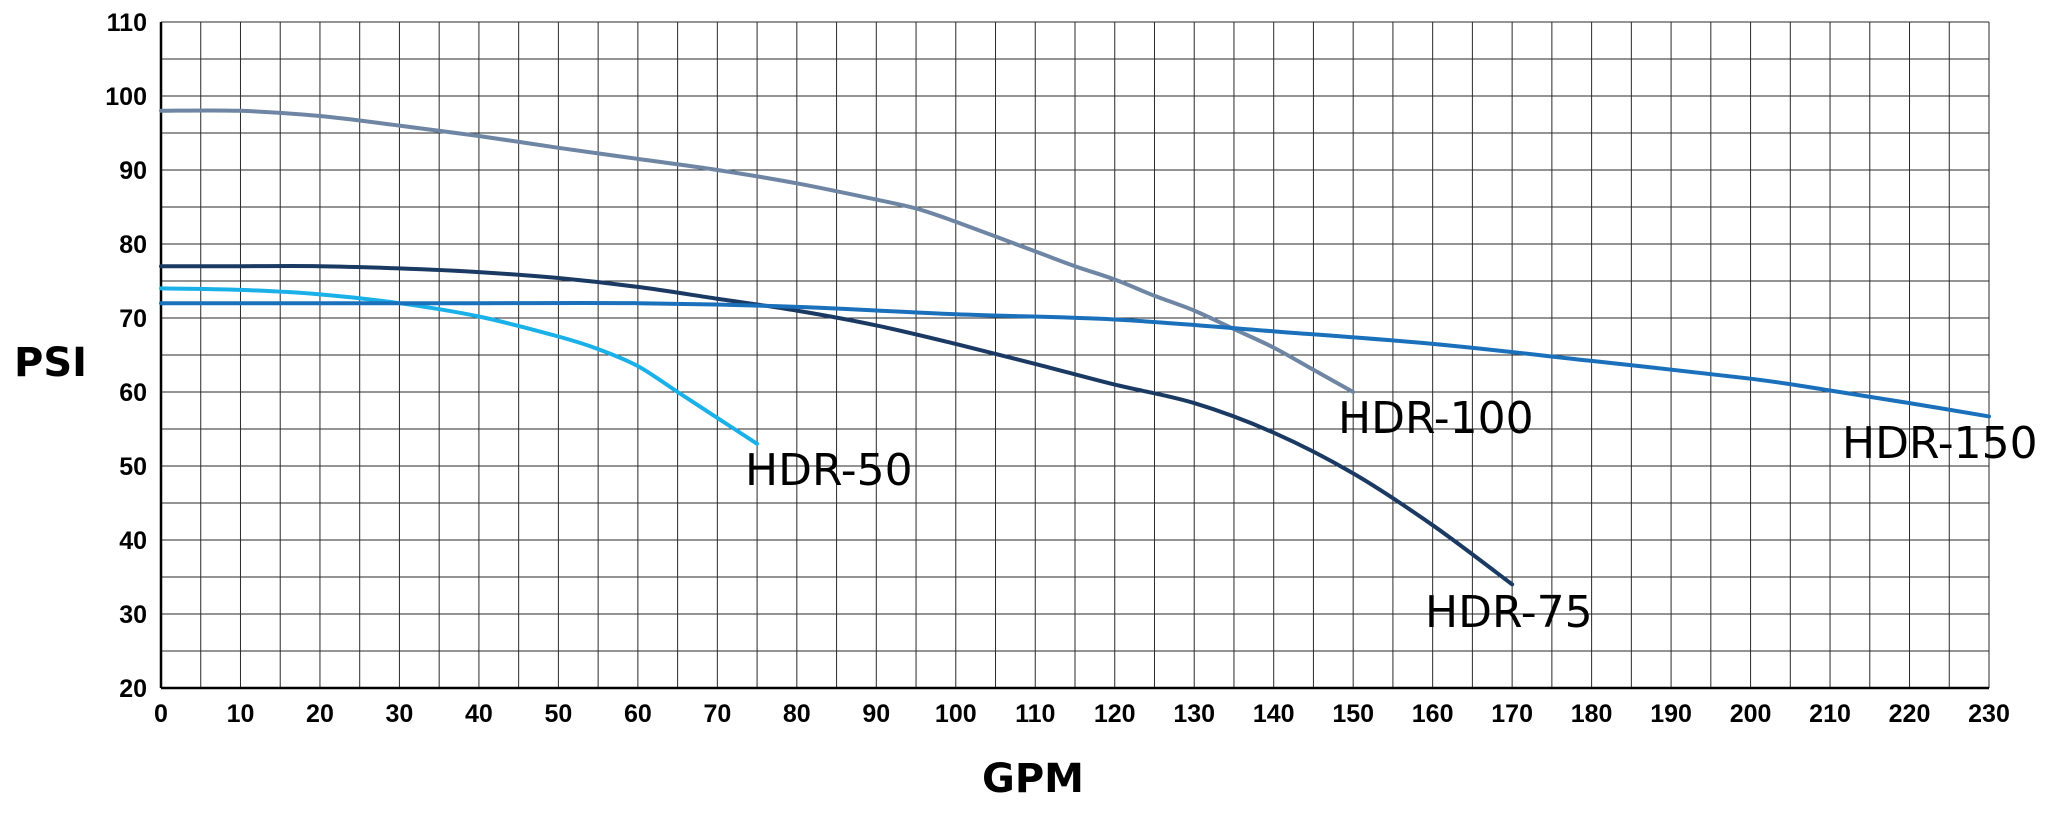 This screenshot has width=2048, height=819. I want to click on y-axis-title: PSI, so click(50, 363).